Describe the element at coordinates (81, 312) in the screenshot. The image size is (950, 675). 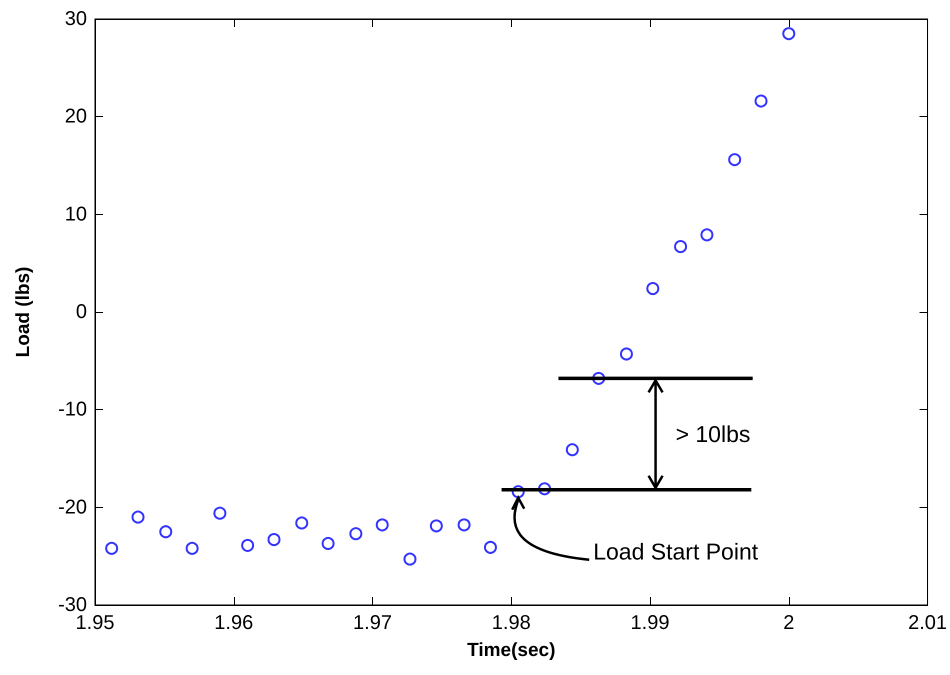
I see `y-tick-label: 0` at that location.